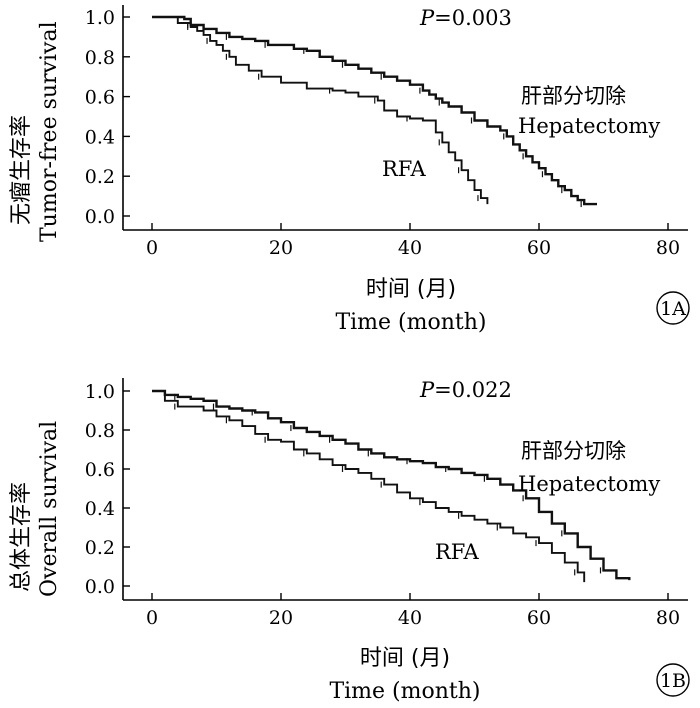 The image size is (700, 708). What do you see at coordinates (49, 131) in the screenshot?
I see `panel-a-ylabel-en: Tumor-free survival` at bounding box center [49, 131].